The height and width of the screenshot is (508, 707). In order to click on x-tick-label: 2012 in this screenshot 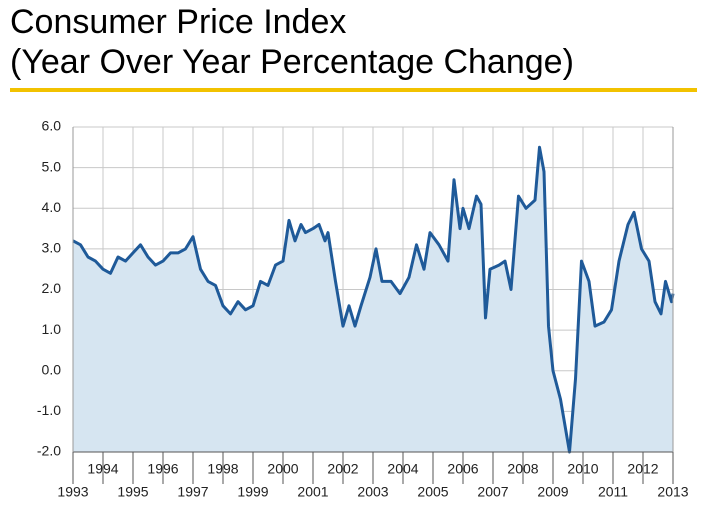, I will do `click(642, 469)`.